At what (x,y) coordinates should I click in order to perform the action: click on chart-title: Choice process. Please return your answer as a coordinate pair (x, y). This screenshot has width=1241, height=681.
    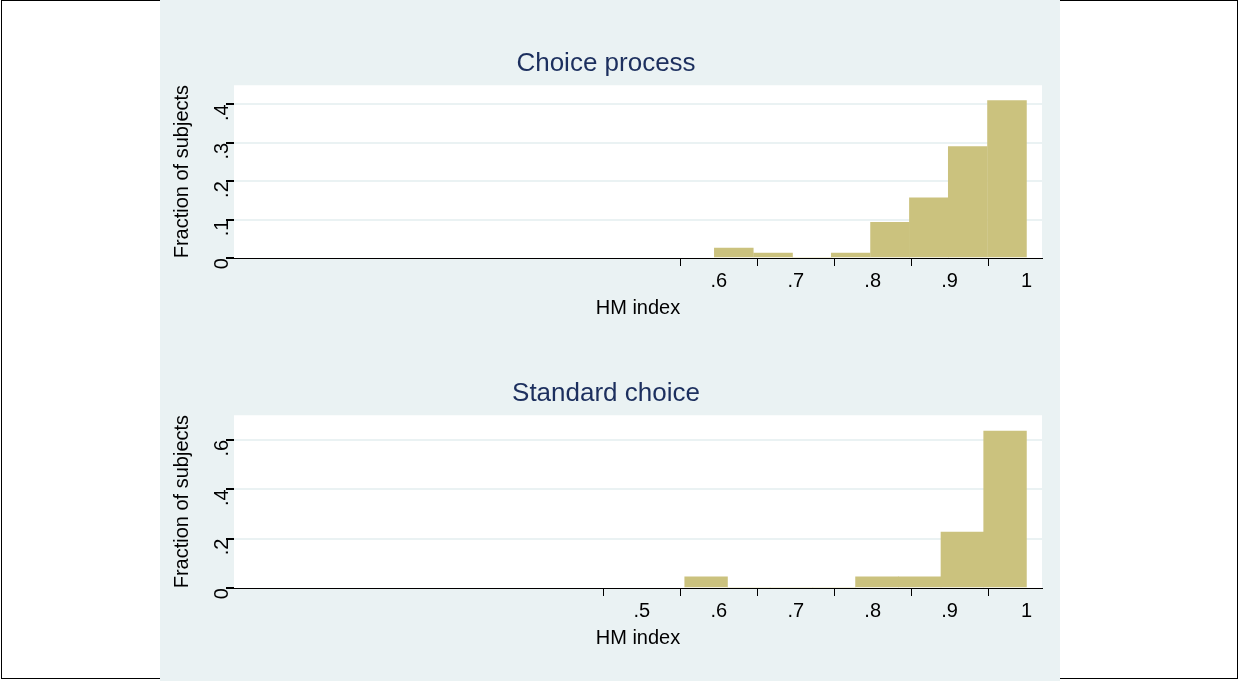
    Looking at the image, I should click on (606, 61).